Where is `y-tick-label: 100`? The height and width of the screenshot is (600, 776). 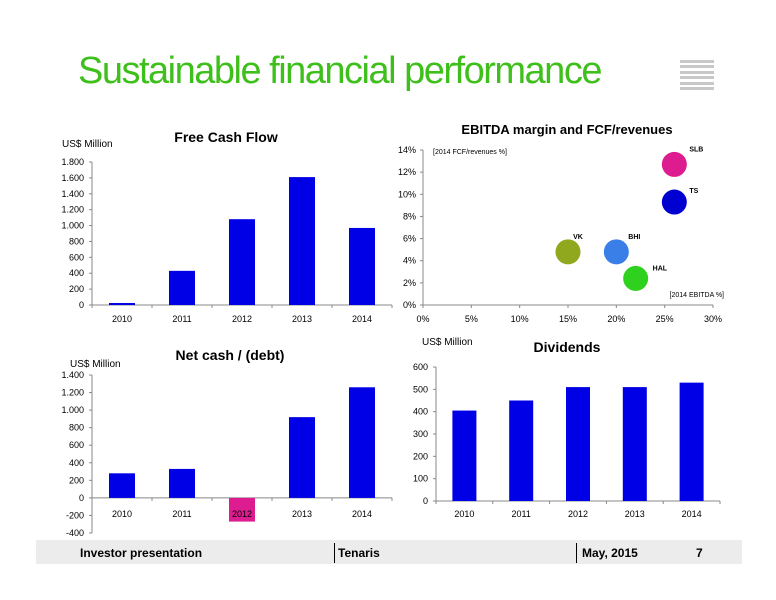
y-tick-label: 100 is located at coordinates (420, 479).